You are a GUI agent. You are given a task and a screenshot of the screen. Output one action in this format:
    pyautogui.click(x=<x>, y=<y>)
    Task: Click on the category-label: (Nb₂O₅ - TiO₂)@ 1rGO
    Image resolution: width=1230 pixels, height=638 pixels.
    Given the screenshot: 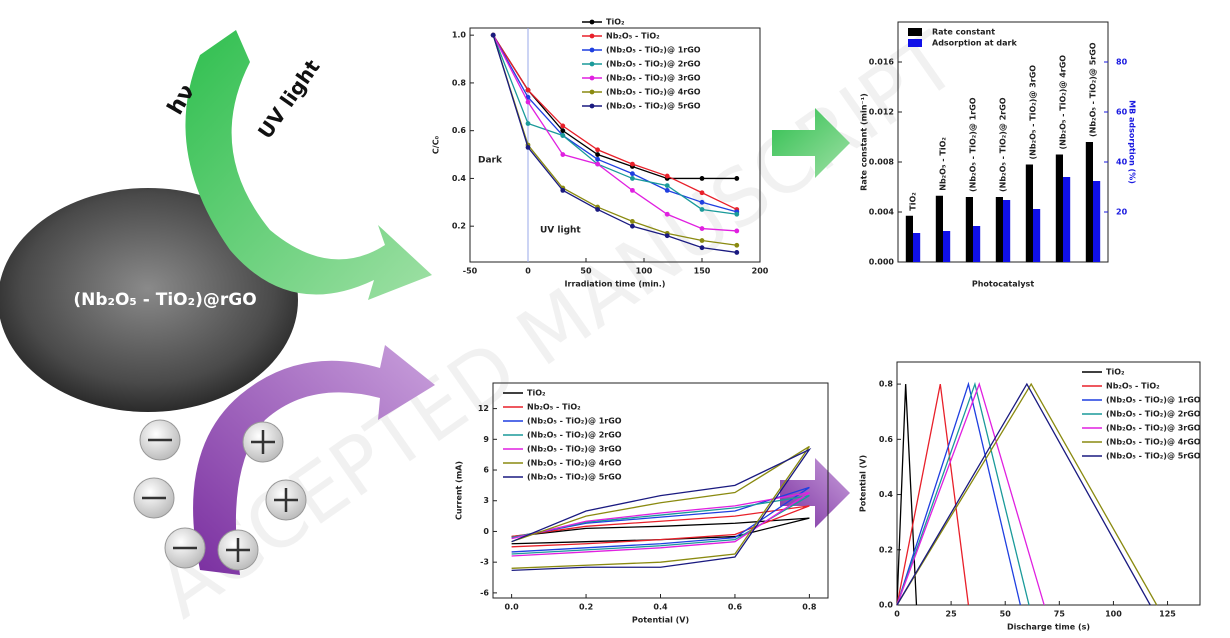 What is the action you would take?
    pyautogui.click(x=973, y=144)
    